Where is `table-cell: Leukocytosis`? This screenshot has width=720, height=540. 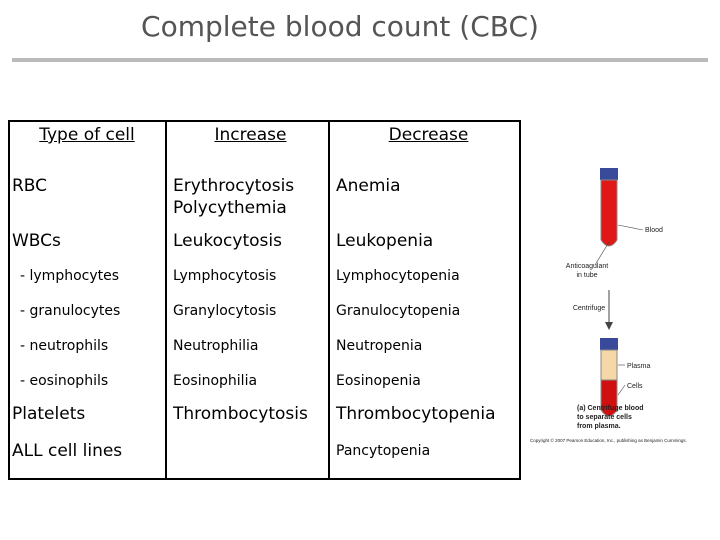 table-cell: Leukocytosis is located at coordinates (227, 241).